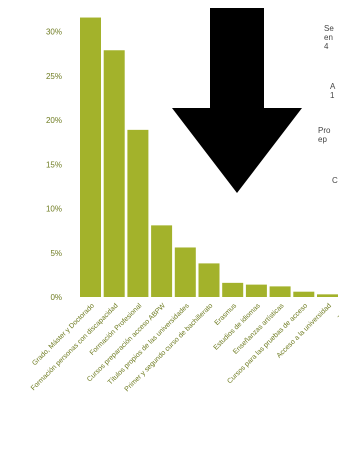  I want to click on bar-value-label: 1,2%, so click(281, 282).